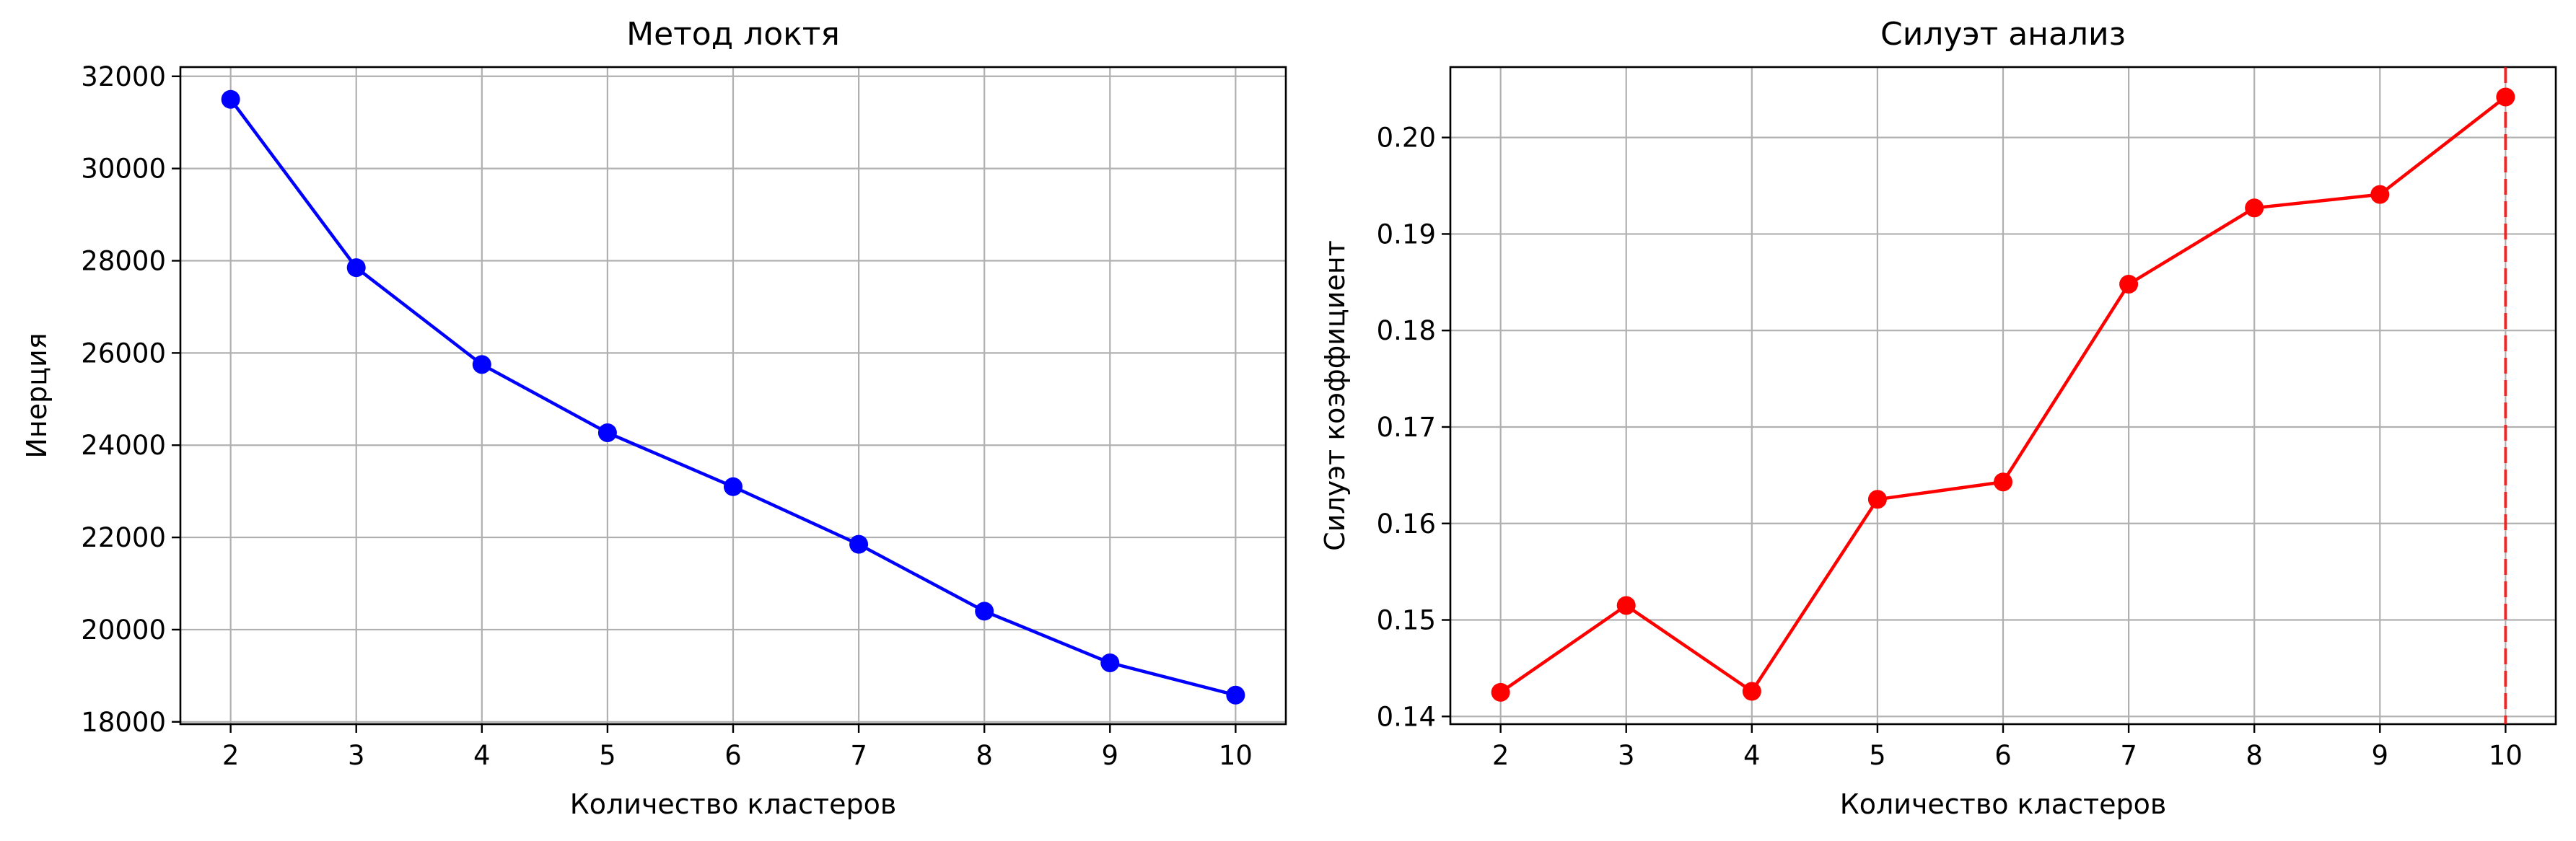  I want to click on y-tick-label: 18000, so click(124, 722).